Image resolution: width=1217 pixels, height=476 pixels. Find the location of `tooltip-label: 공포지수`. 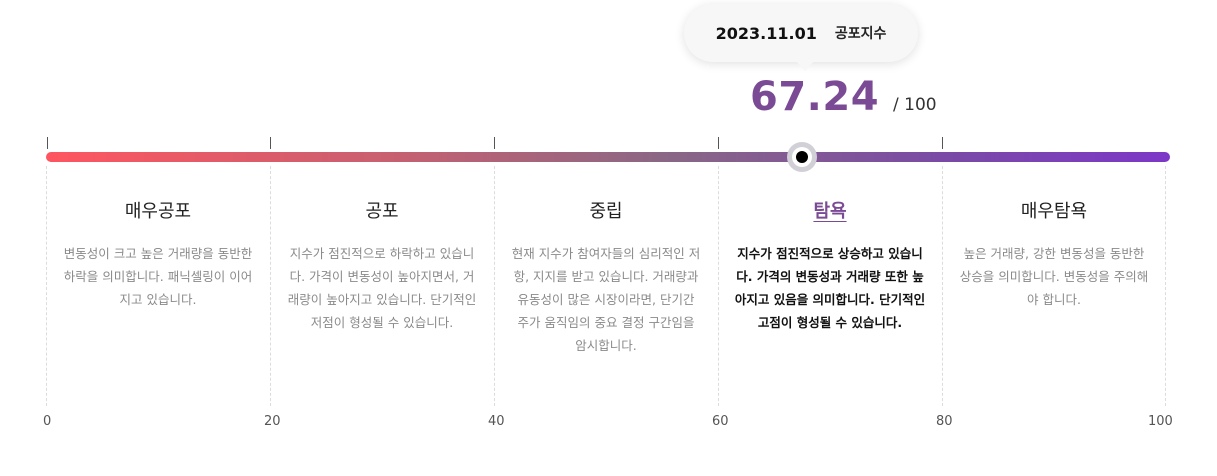

tooltip-label: 공포지수 is located at coordinates (860, 34).